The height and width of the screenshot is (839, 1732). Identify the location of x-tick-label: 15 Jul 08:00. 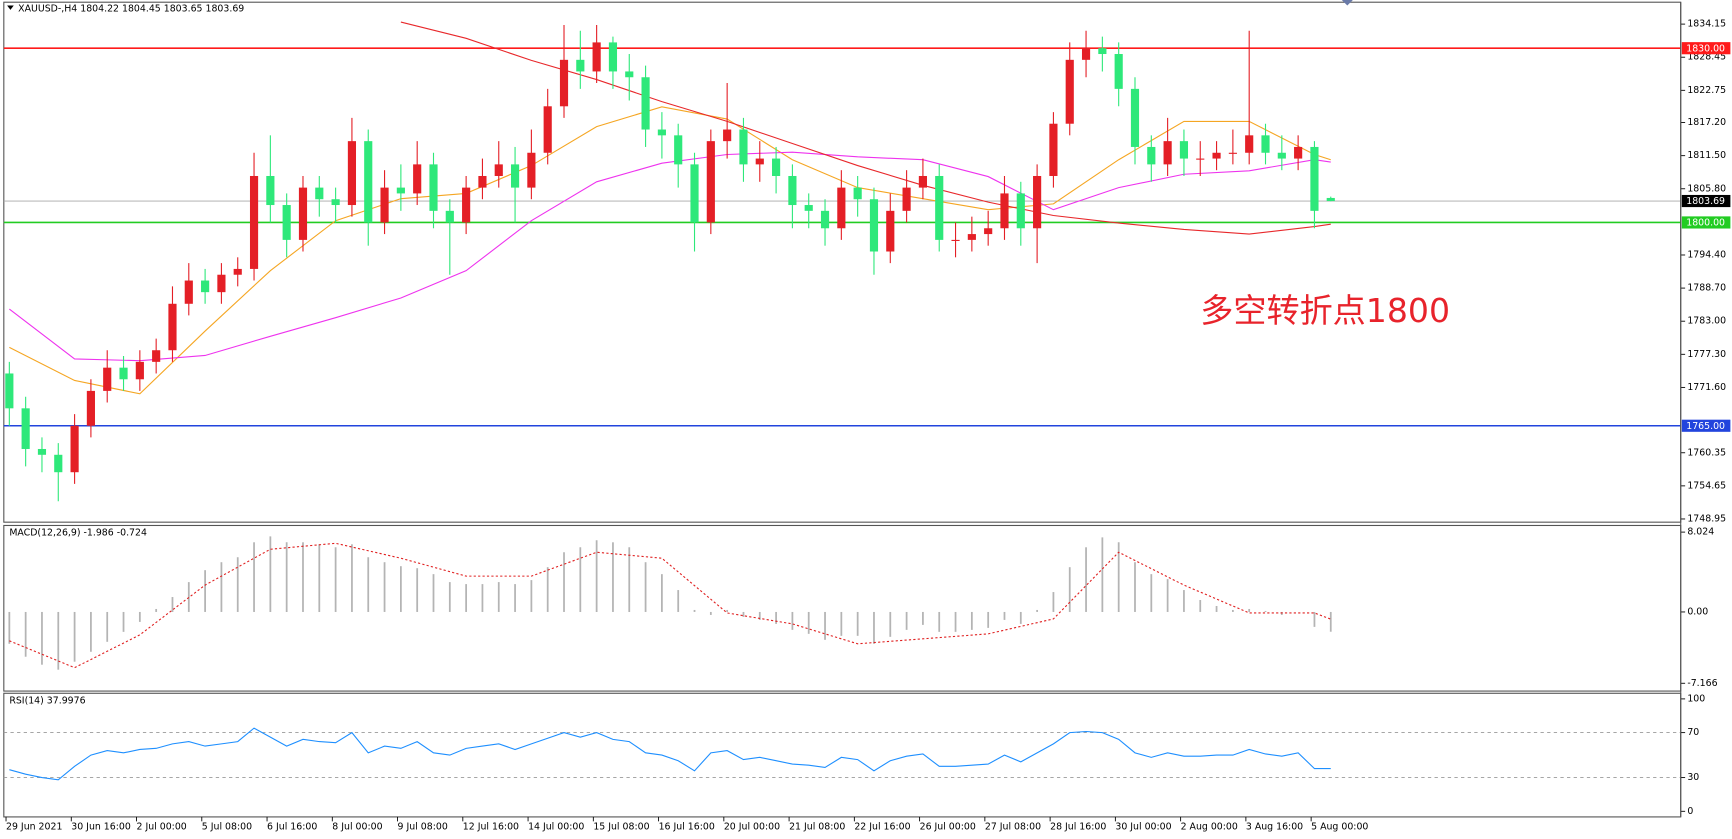
(621, 826).